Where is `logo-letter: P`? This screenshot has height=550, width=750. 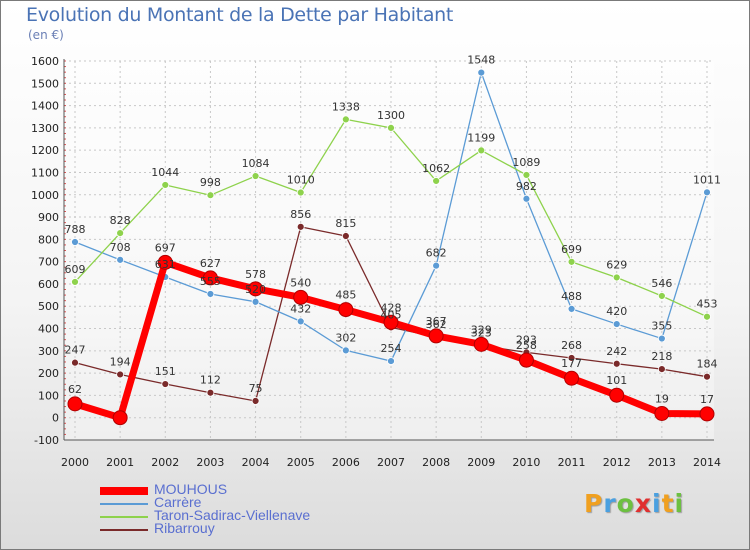
logo-letter: P is located at coordinates (594, 503).